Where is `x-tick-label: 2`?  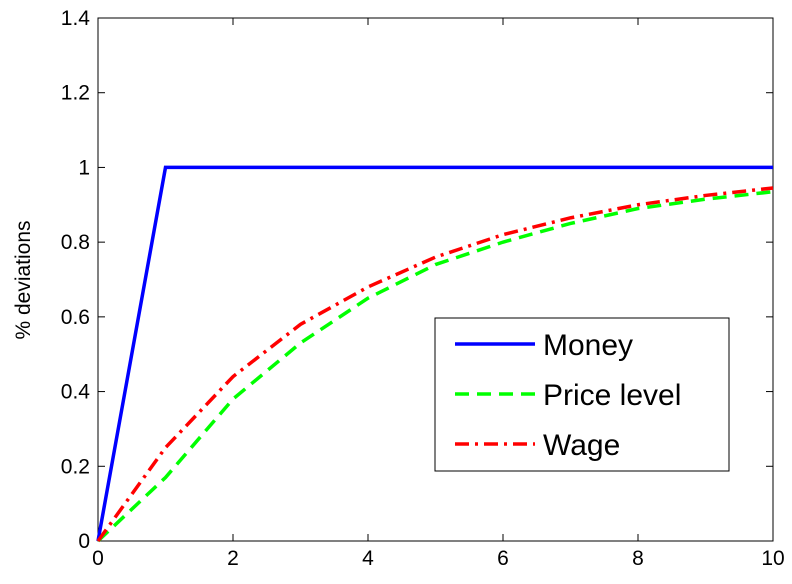 x-tick-label: 2 is located at coordinates (233, 558).